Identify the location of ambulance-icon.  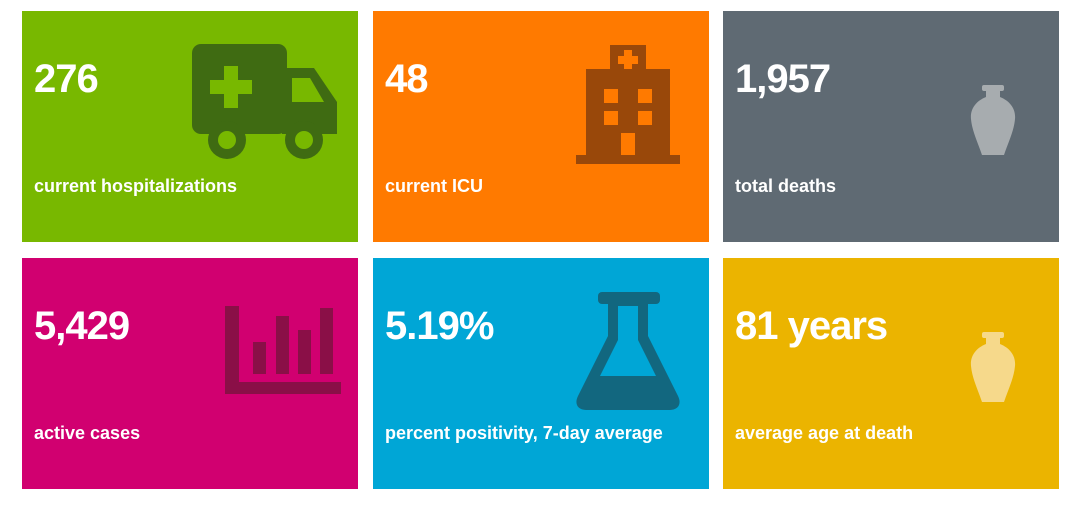
(267, 104).